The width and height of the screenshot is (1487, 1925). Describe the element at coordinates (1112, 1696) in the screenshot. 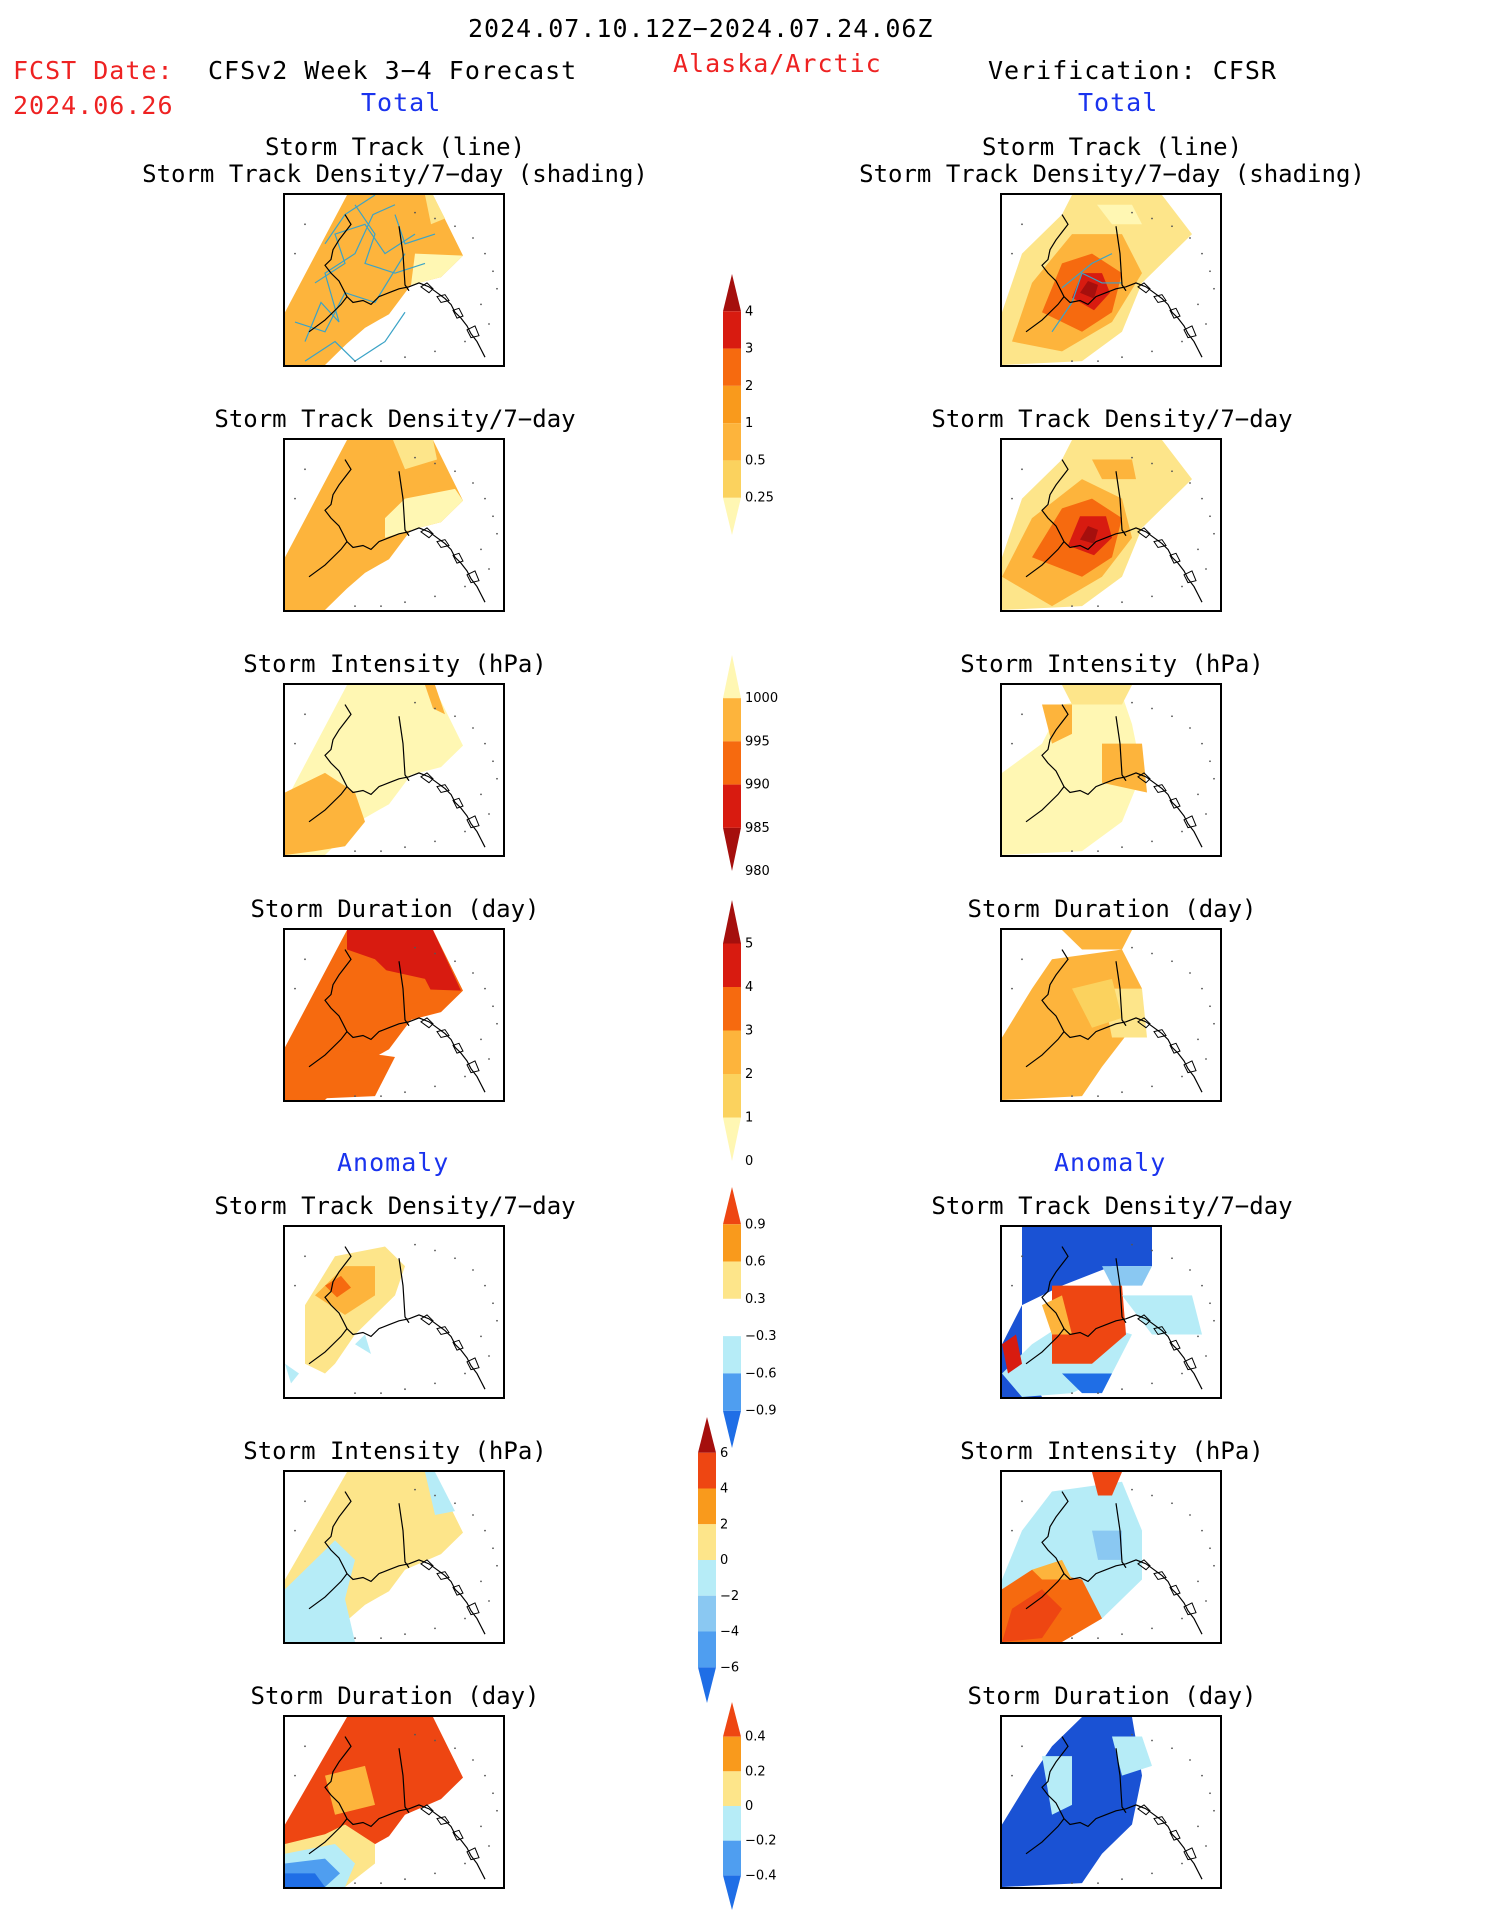

I see `title-anom-duration-right: Storm Duration (day)` at that location.